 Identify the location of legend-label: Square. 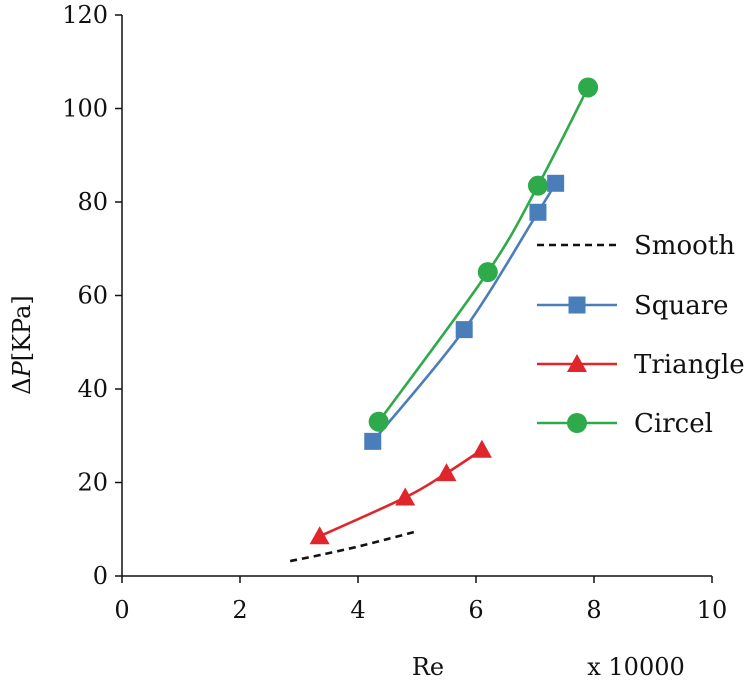
(681, 306).